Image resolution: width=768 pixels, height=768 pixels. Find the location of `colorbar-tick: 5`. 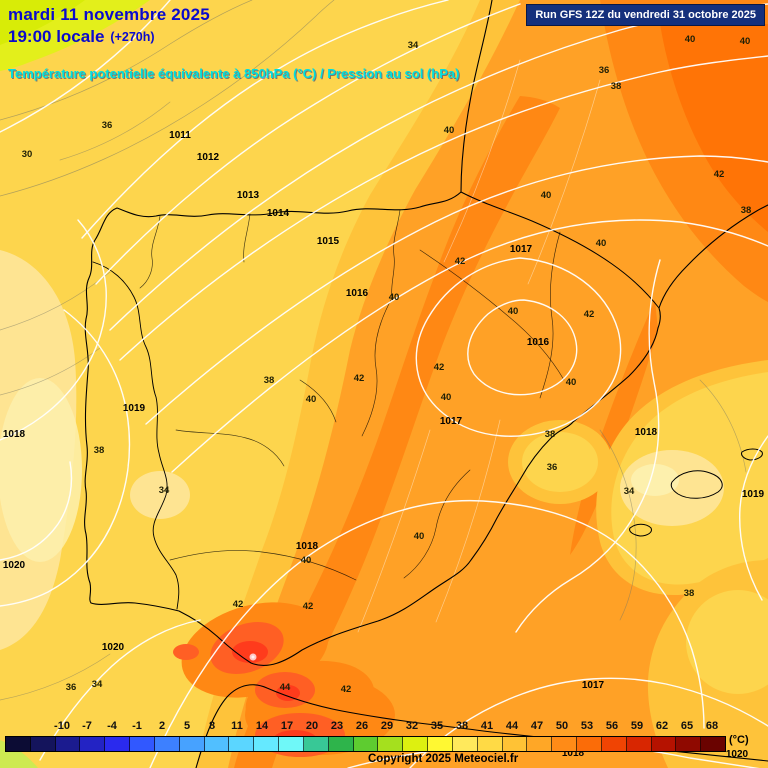

colorbar-tick: 5 is located at coordinates (187, 726).